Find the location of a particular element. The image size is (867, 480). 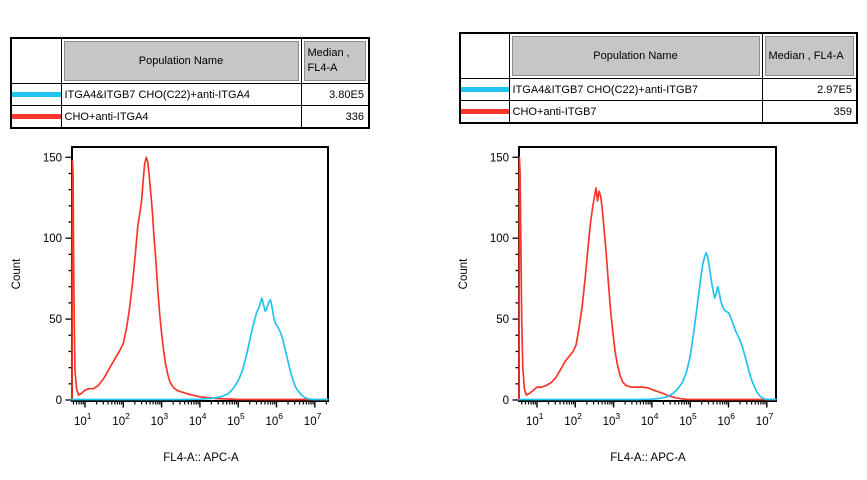

population-cell: CHO+anti-ITGA4 is located at coordinates (181, 117).